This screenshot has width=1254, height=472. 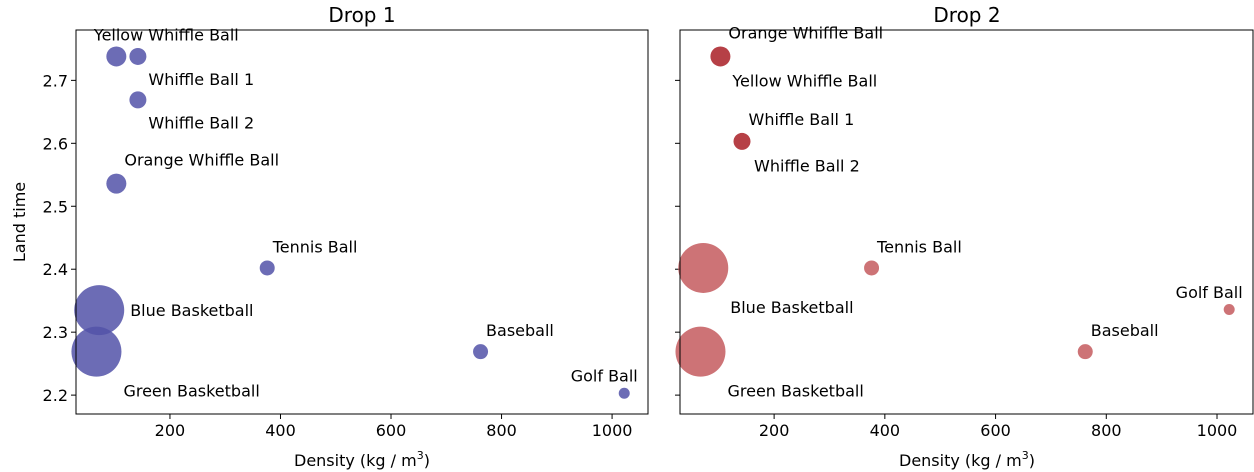 I want to click on y-tick-label: 2.3, so click(x=55, y=332).